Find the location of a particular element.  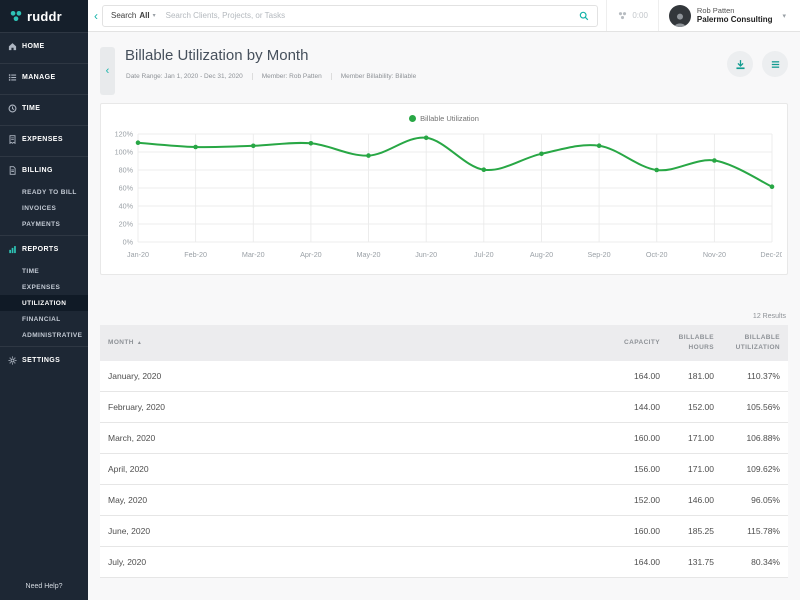

sidebar-item-ready-to-bill: READY TO BILL is located at coordinates (49, 192).